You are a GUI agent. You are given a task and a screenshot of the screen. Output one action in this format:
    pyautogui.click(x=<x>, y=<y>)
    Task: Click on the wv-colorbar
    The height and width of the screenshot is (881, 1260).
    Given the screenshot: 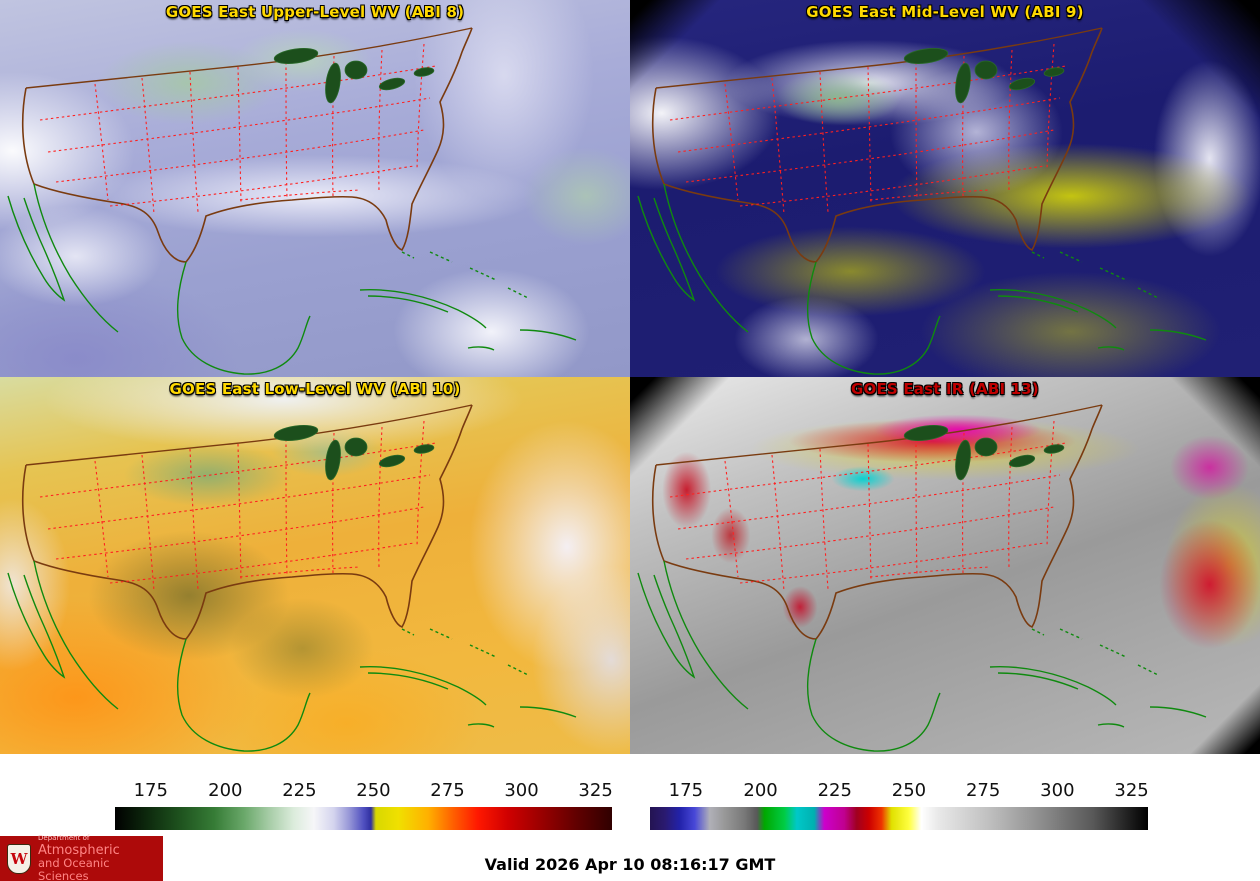 What is the action you would take?
    pyautogui.click(x=363, y=818)
    